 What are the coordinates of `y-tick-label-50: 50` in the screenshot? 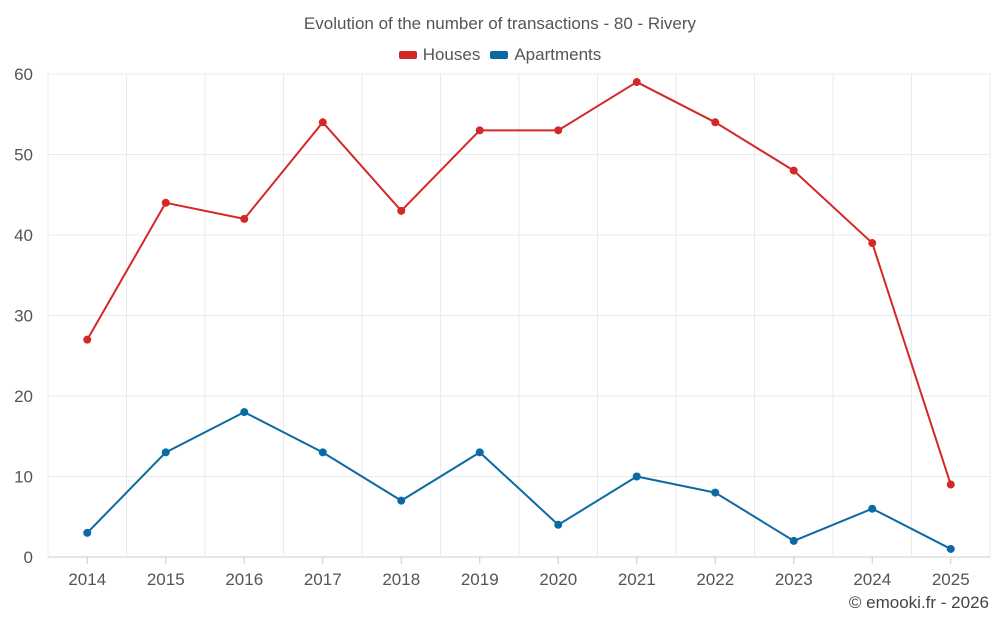 It's located at (23, 155).